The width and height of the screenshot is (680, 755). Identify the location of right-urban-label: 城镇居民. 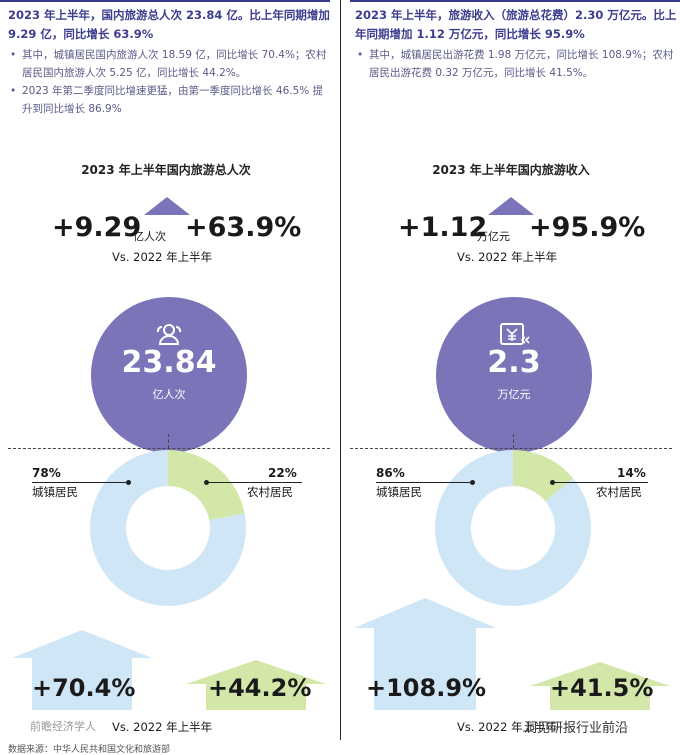
(399, 492).